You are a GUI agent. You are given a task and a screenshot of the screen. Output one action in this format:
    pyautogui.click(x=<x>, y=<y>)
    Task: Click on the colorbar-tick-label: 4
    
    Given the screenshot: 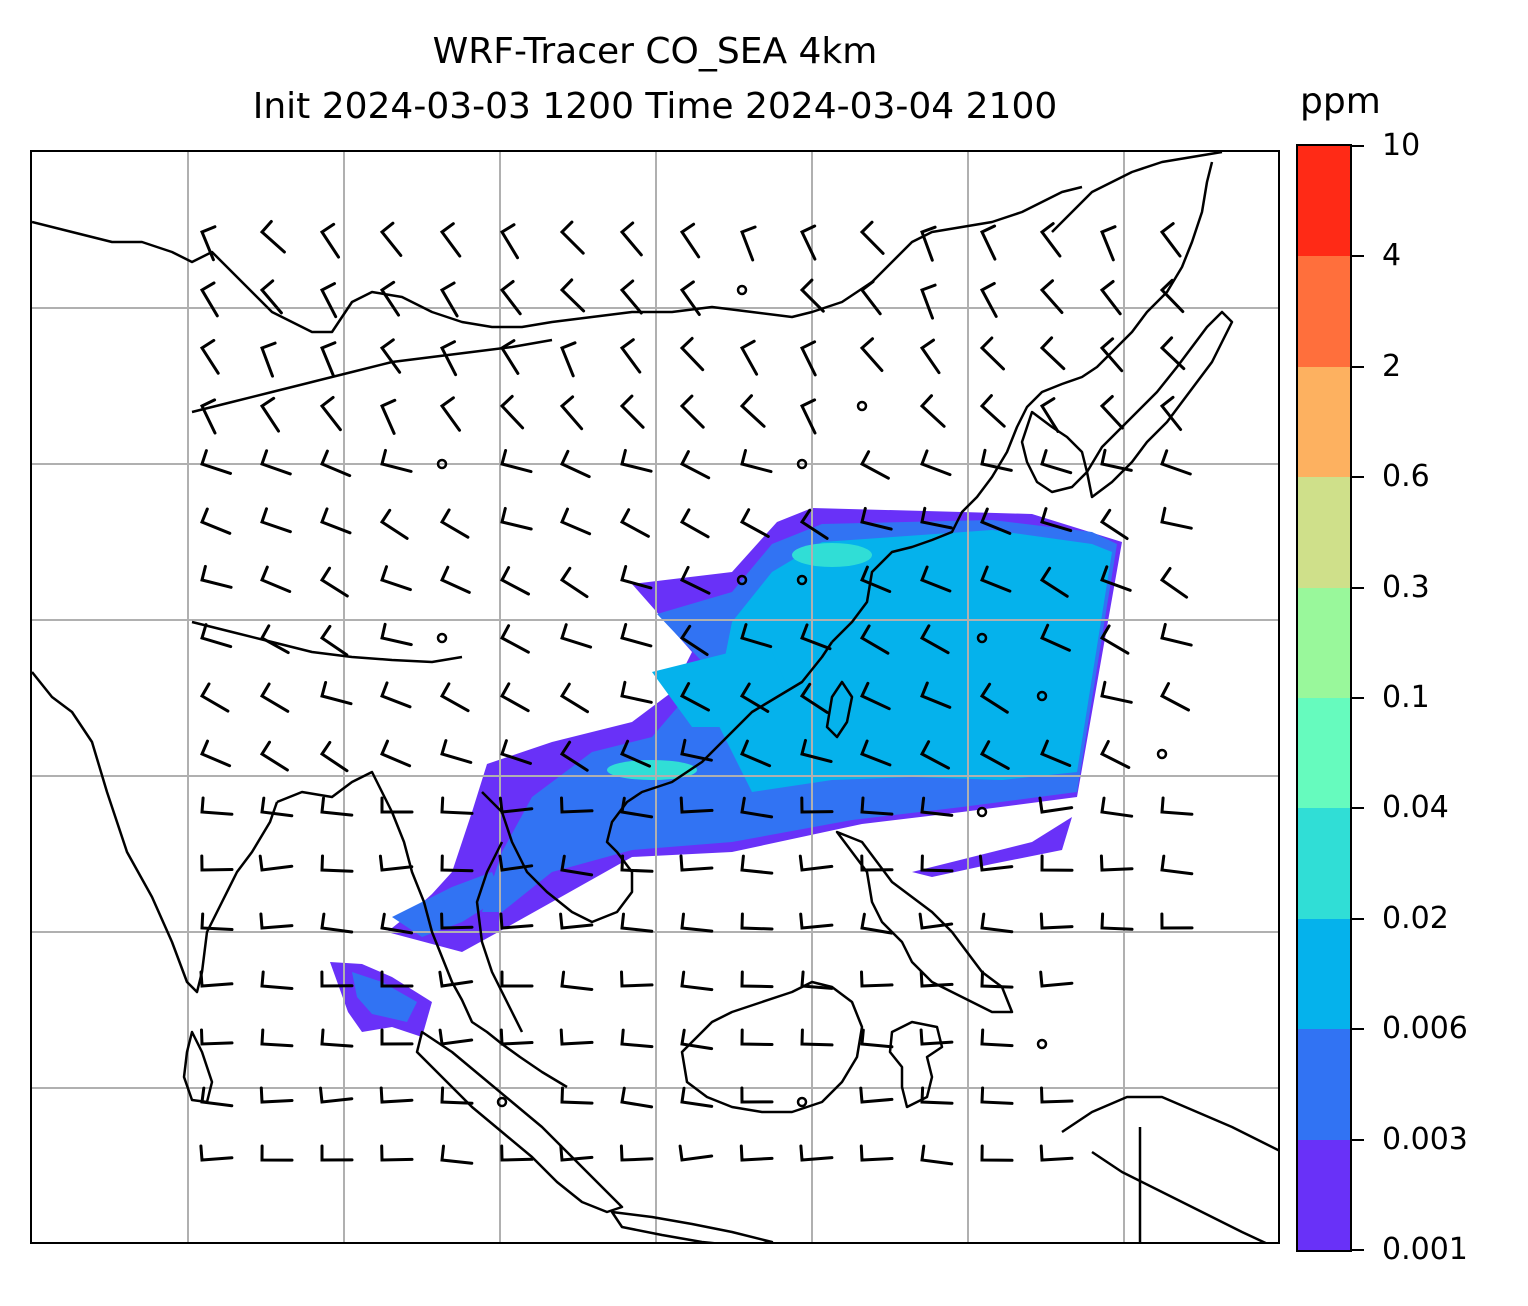 What is the action you would take?
    pyautogui.click(x=1392, y=256)
    